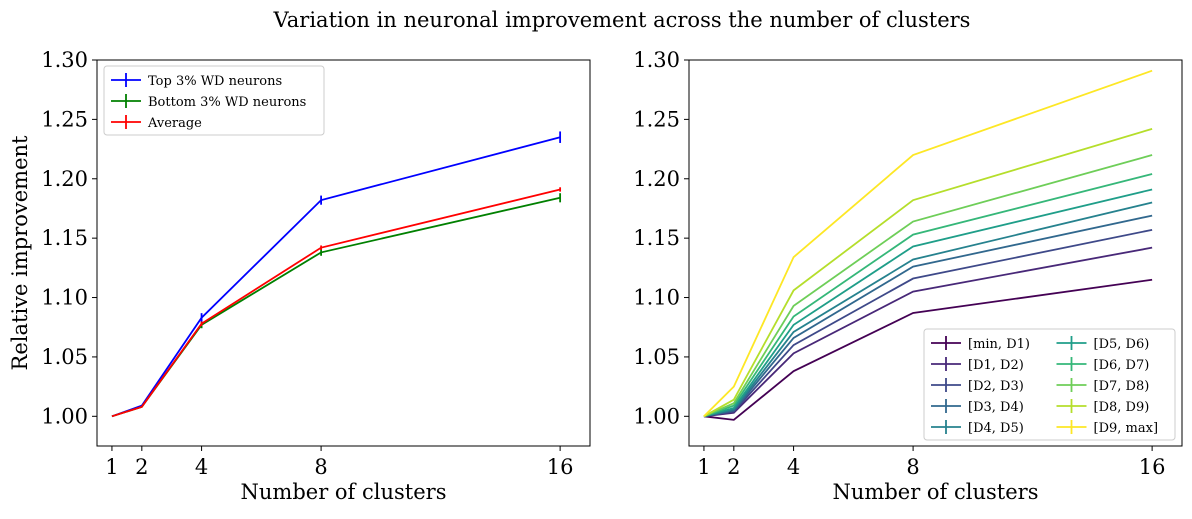  Describe the element at coordinates (996, 407) in the screenshot. I see `legend-entry-label: [D3, D4)` at that location.